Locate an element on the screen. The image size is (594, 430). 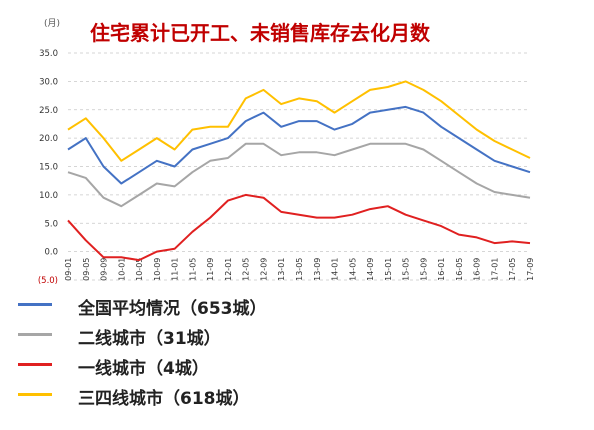
y-tick-label: 20.0 is located at coordinates (48, 139).